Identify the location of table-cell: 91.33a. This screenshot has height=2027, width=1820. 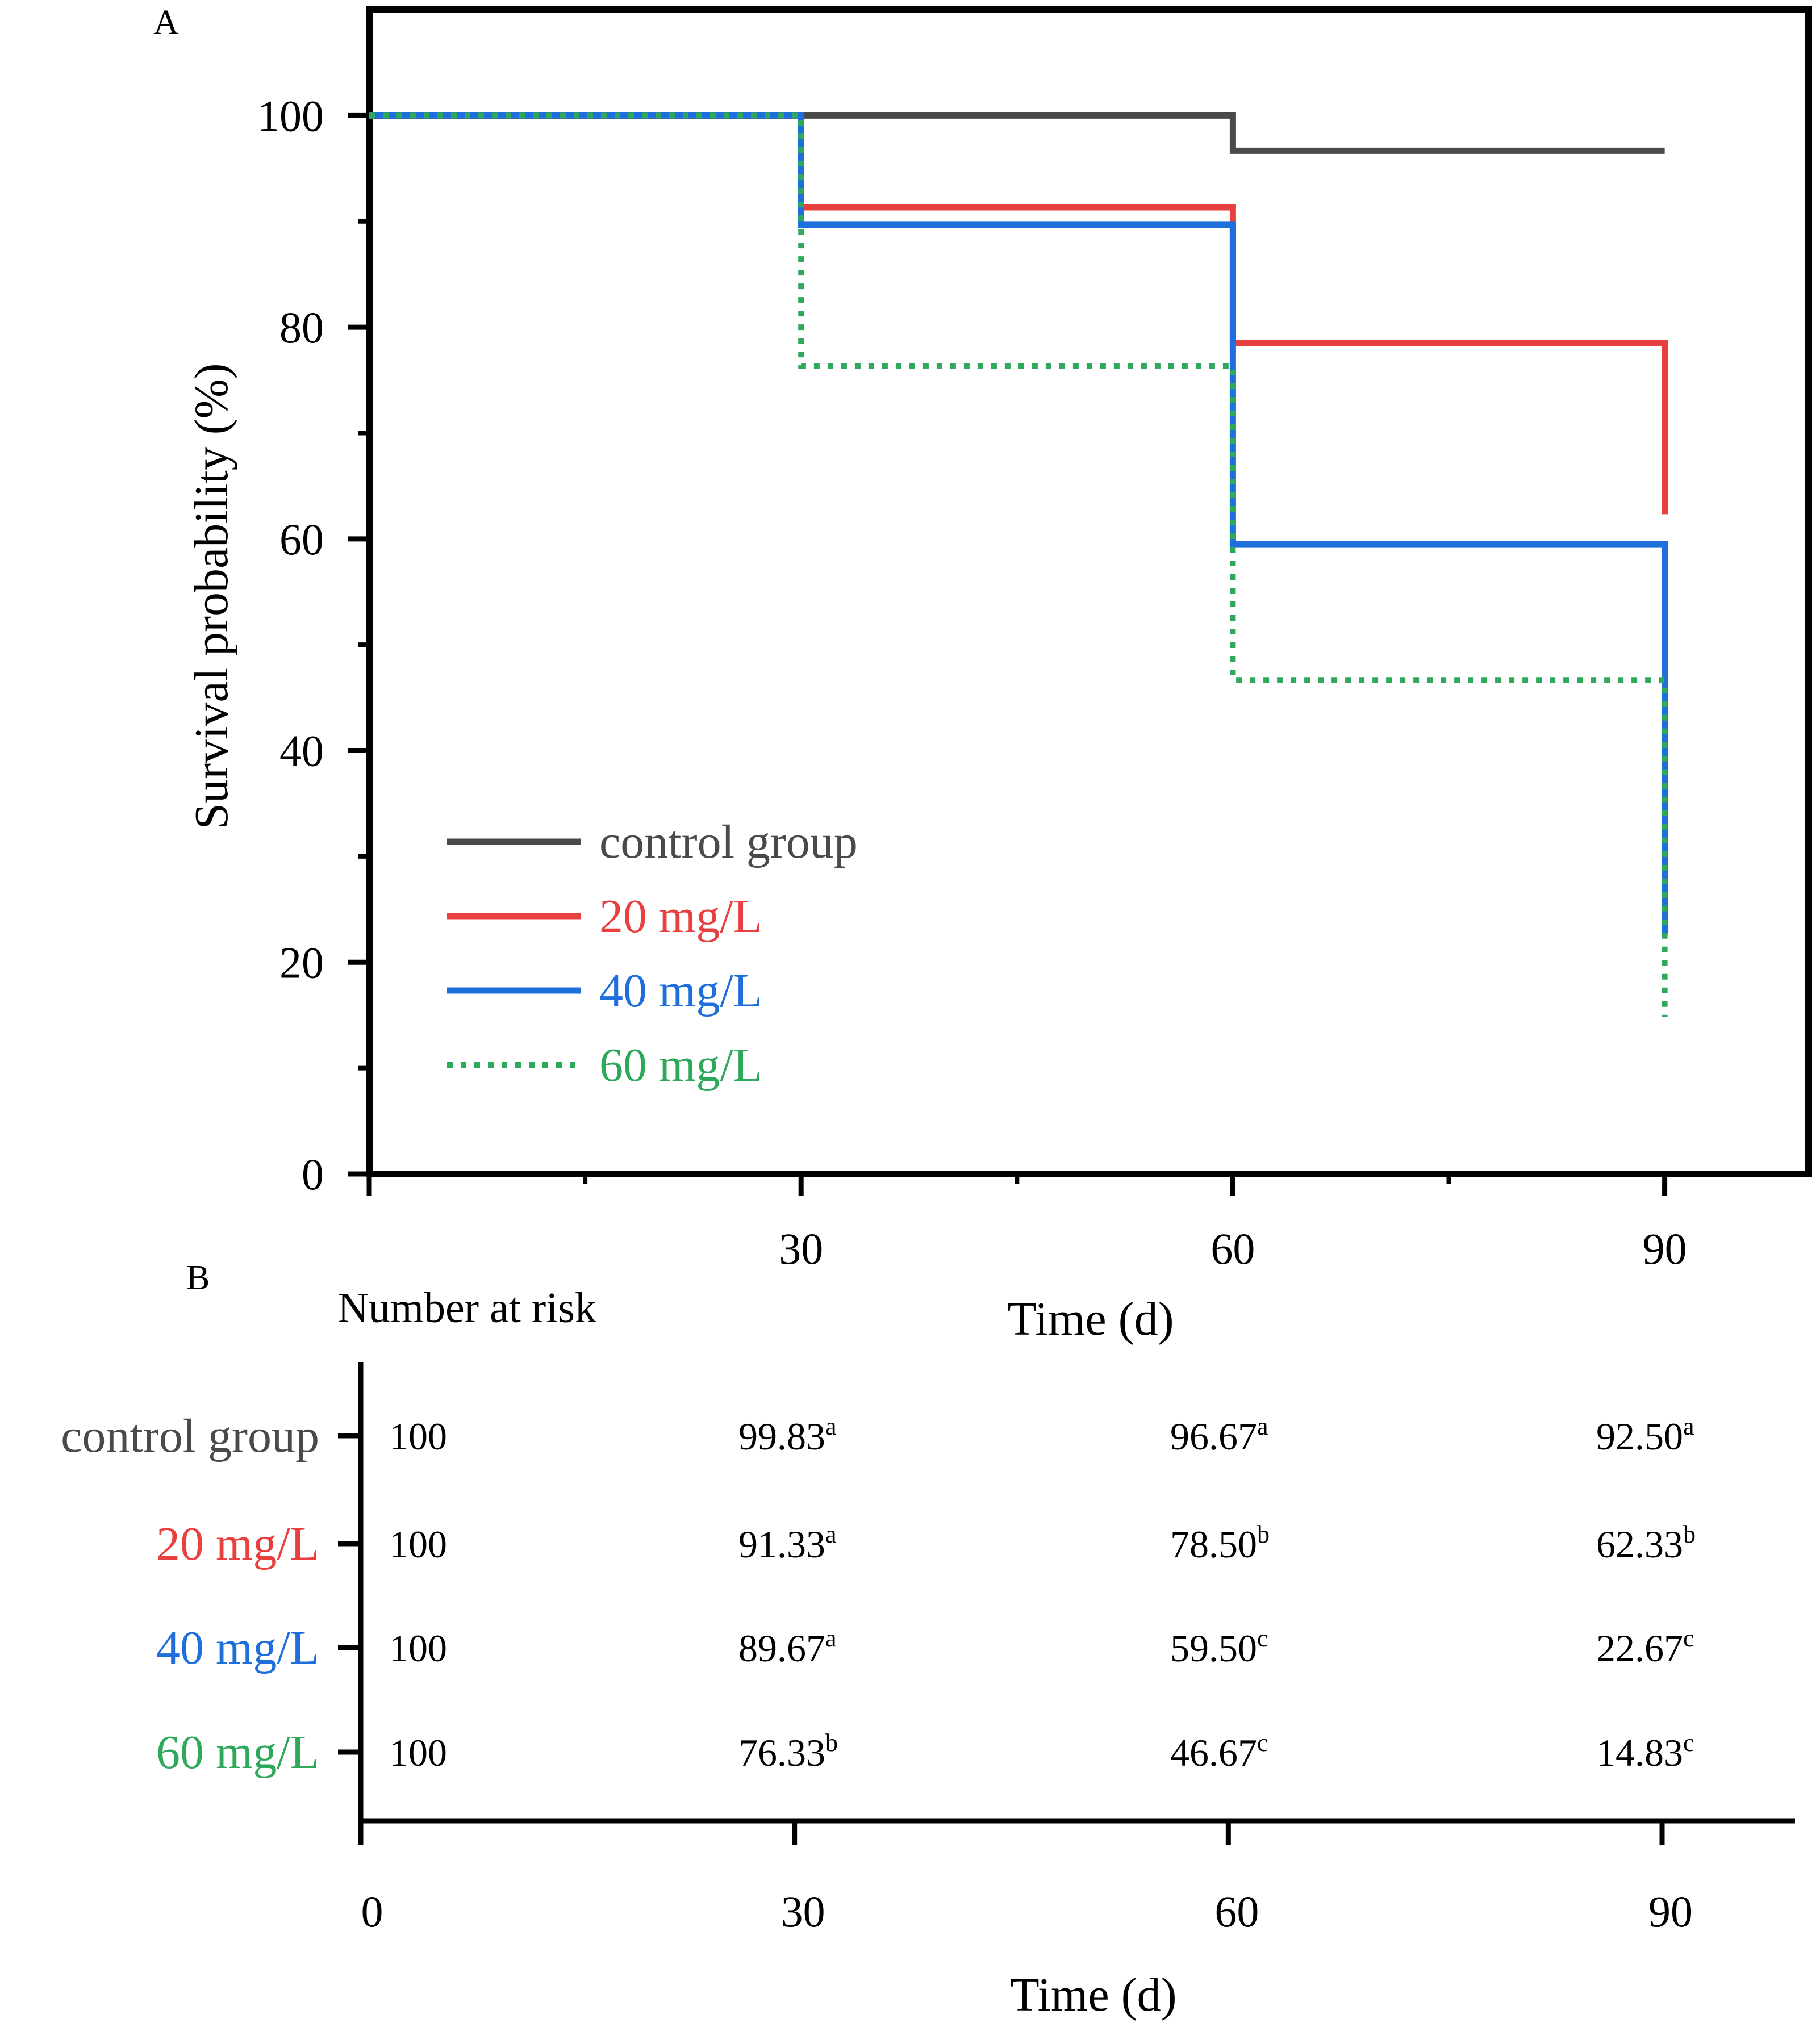
(787, 1543).